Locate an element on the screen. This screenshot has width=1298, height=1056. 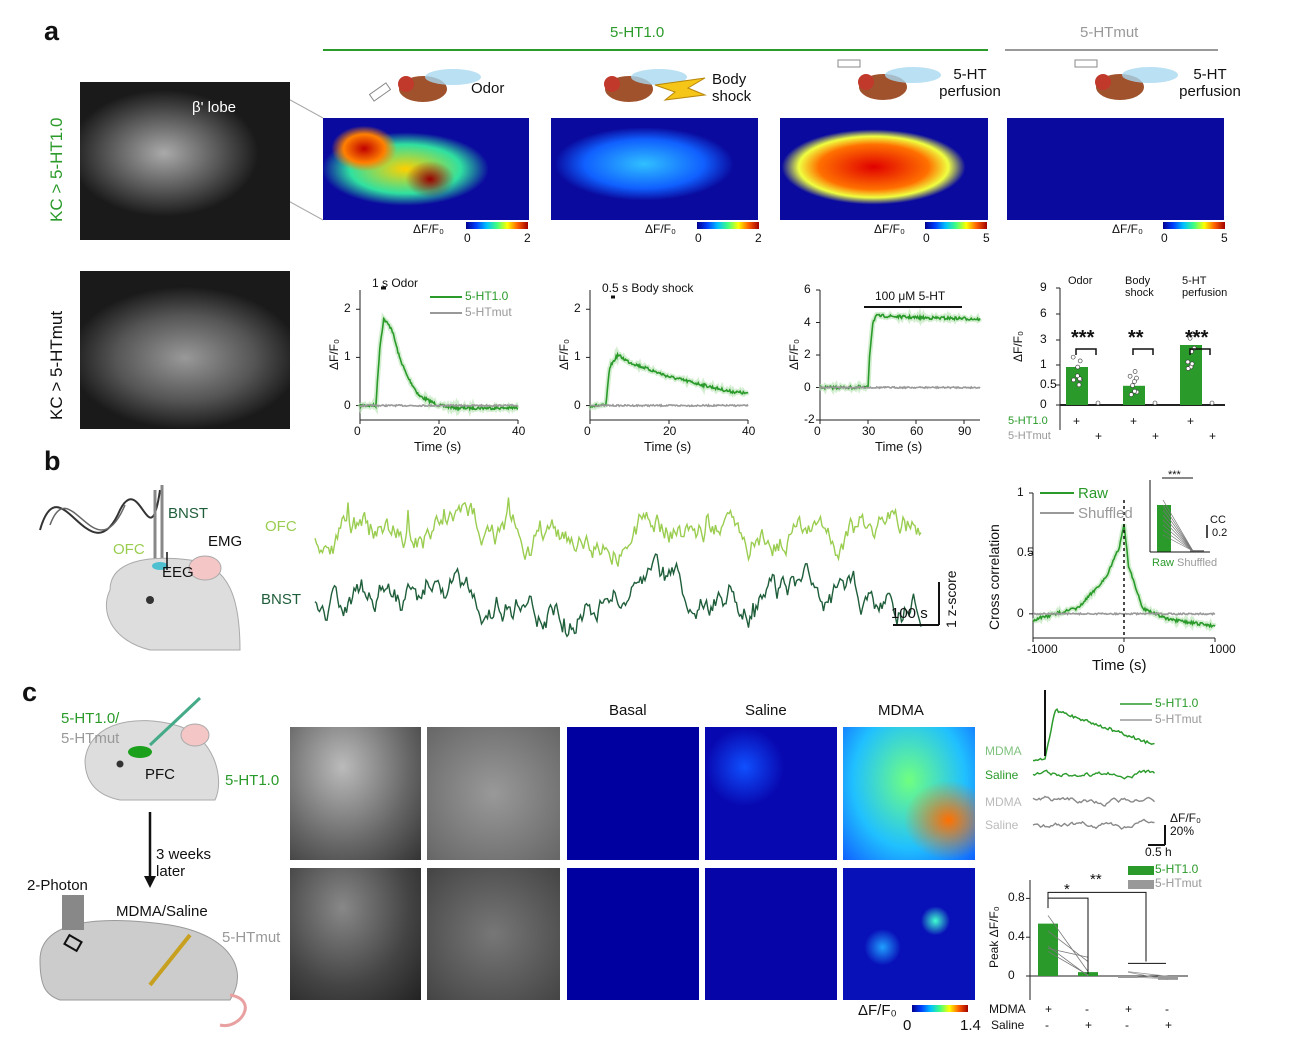
row-label-kc-5ht10: KC > 5-HT1.0 is located at coordinates (56, 169).